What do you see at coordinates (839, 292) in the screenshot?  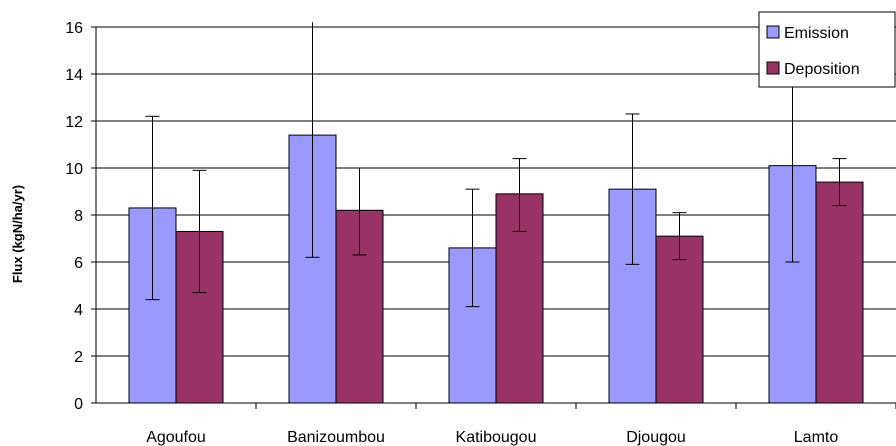 I see `bar-deposition-lamto` at bounding box center [839, 292].